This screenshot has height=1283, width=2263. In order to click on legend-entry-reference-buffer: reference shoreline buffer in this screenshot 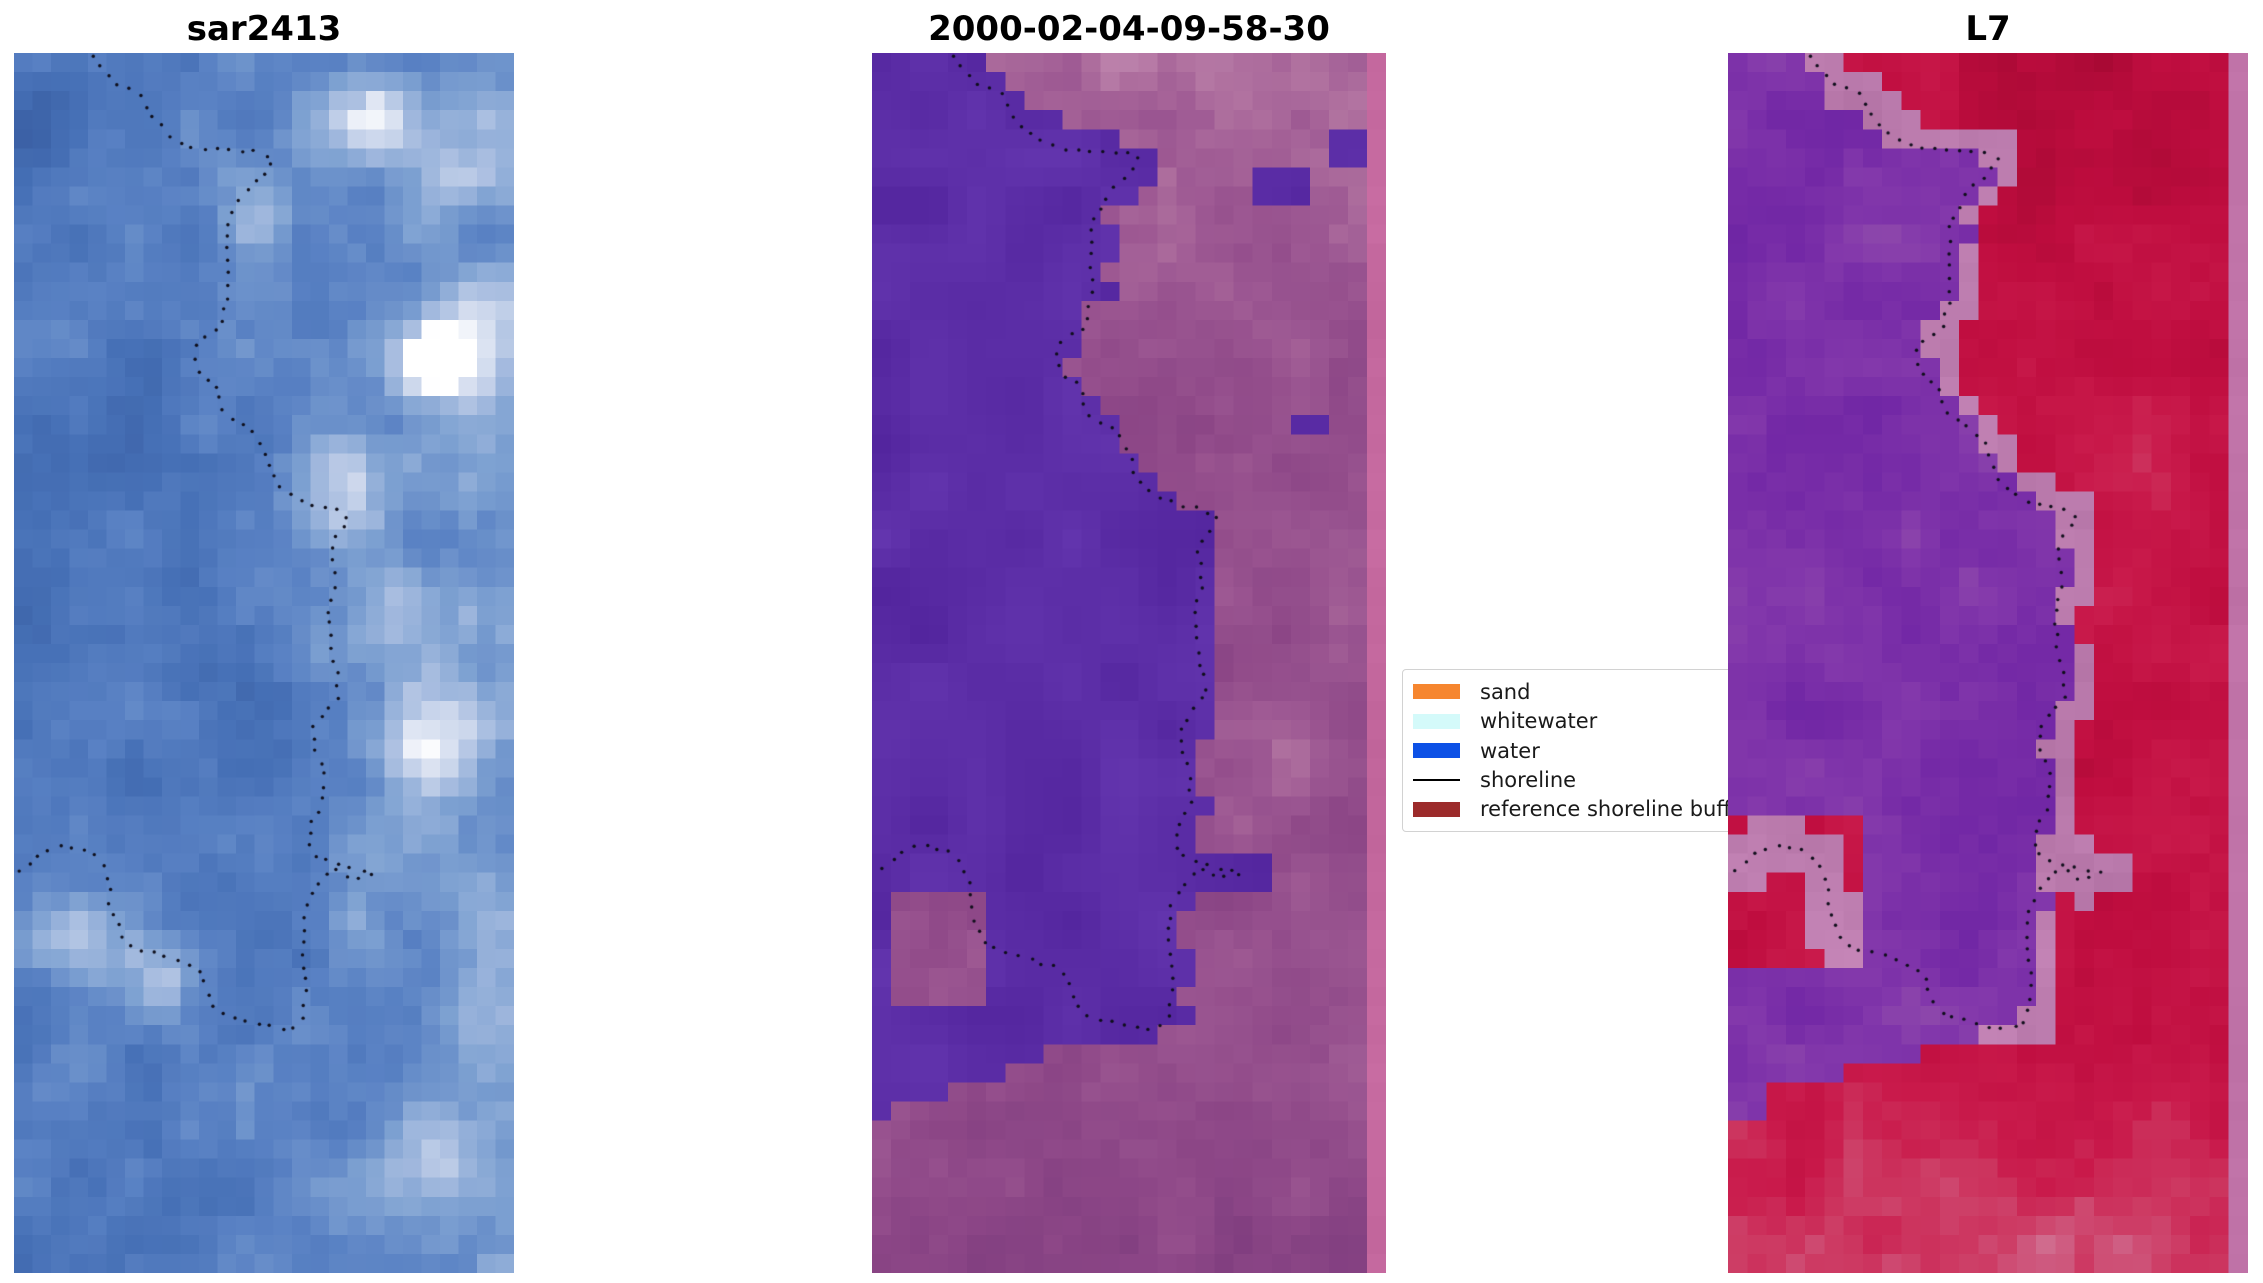, I will do `click(1582, 809)`.